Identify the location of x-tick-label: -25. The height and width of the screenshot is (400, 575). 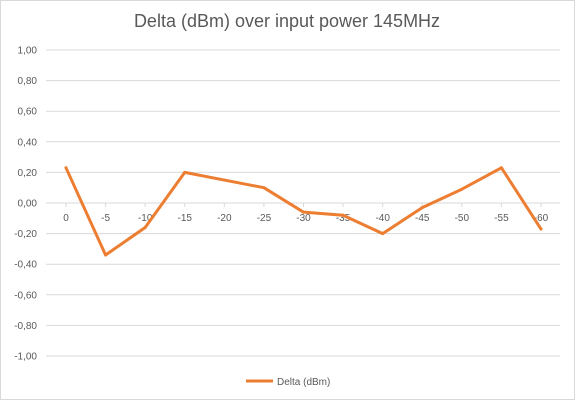
(264, 218).